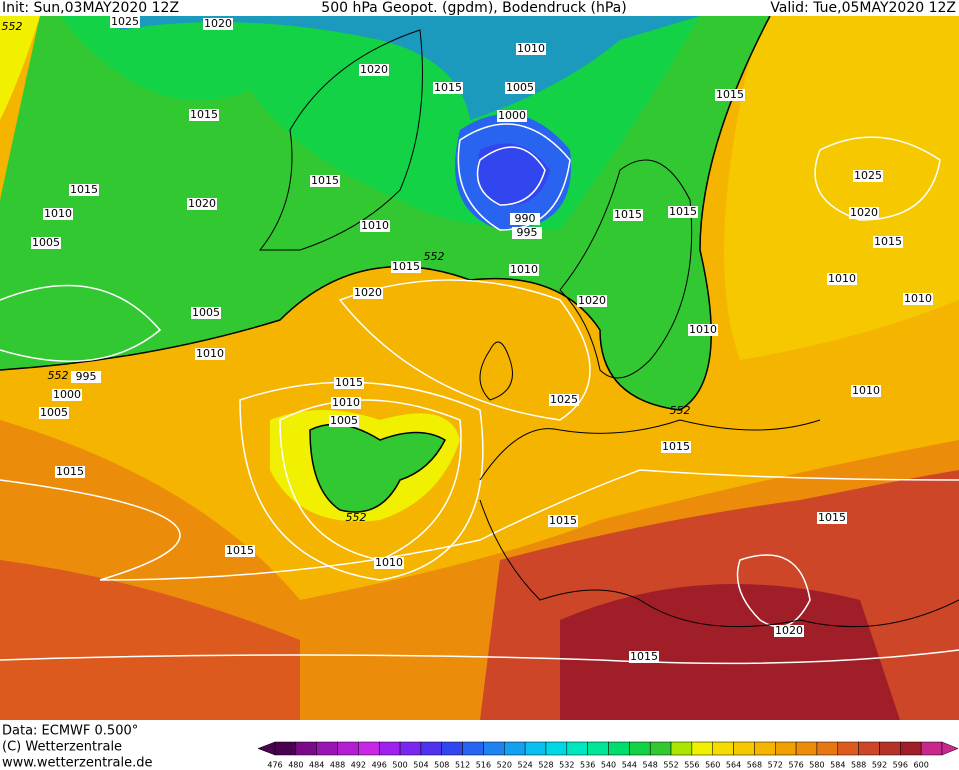 Image resolution: width=959 pixels, height=770 pixels. I want to click on isobar-label: 1025, so click(125, 21).